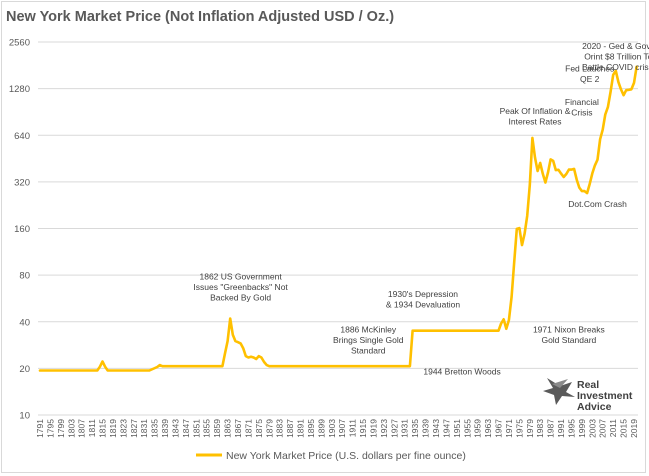  I want to click on annotation-line: 2020 - Ged & Gov't, so click(615, 46).